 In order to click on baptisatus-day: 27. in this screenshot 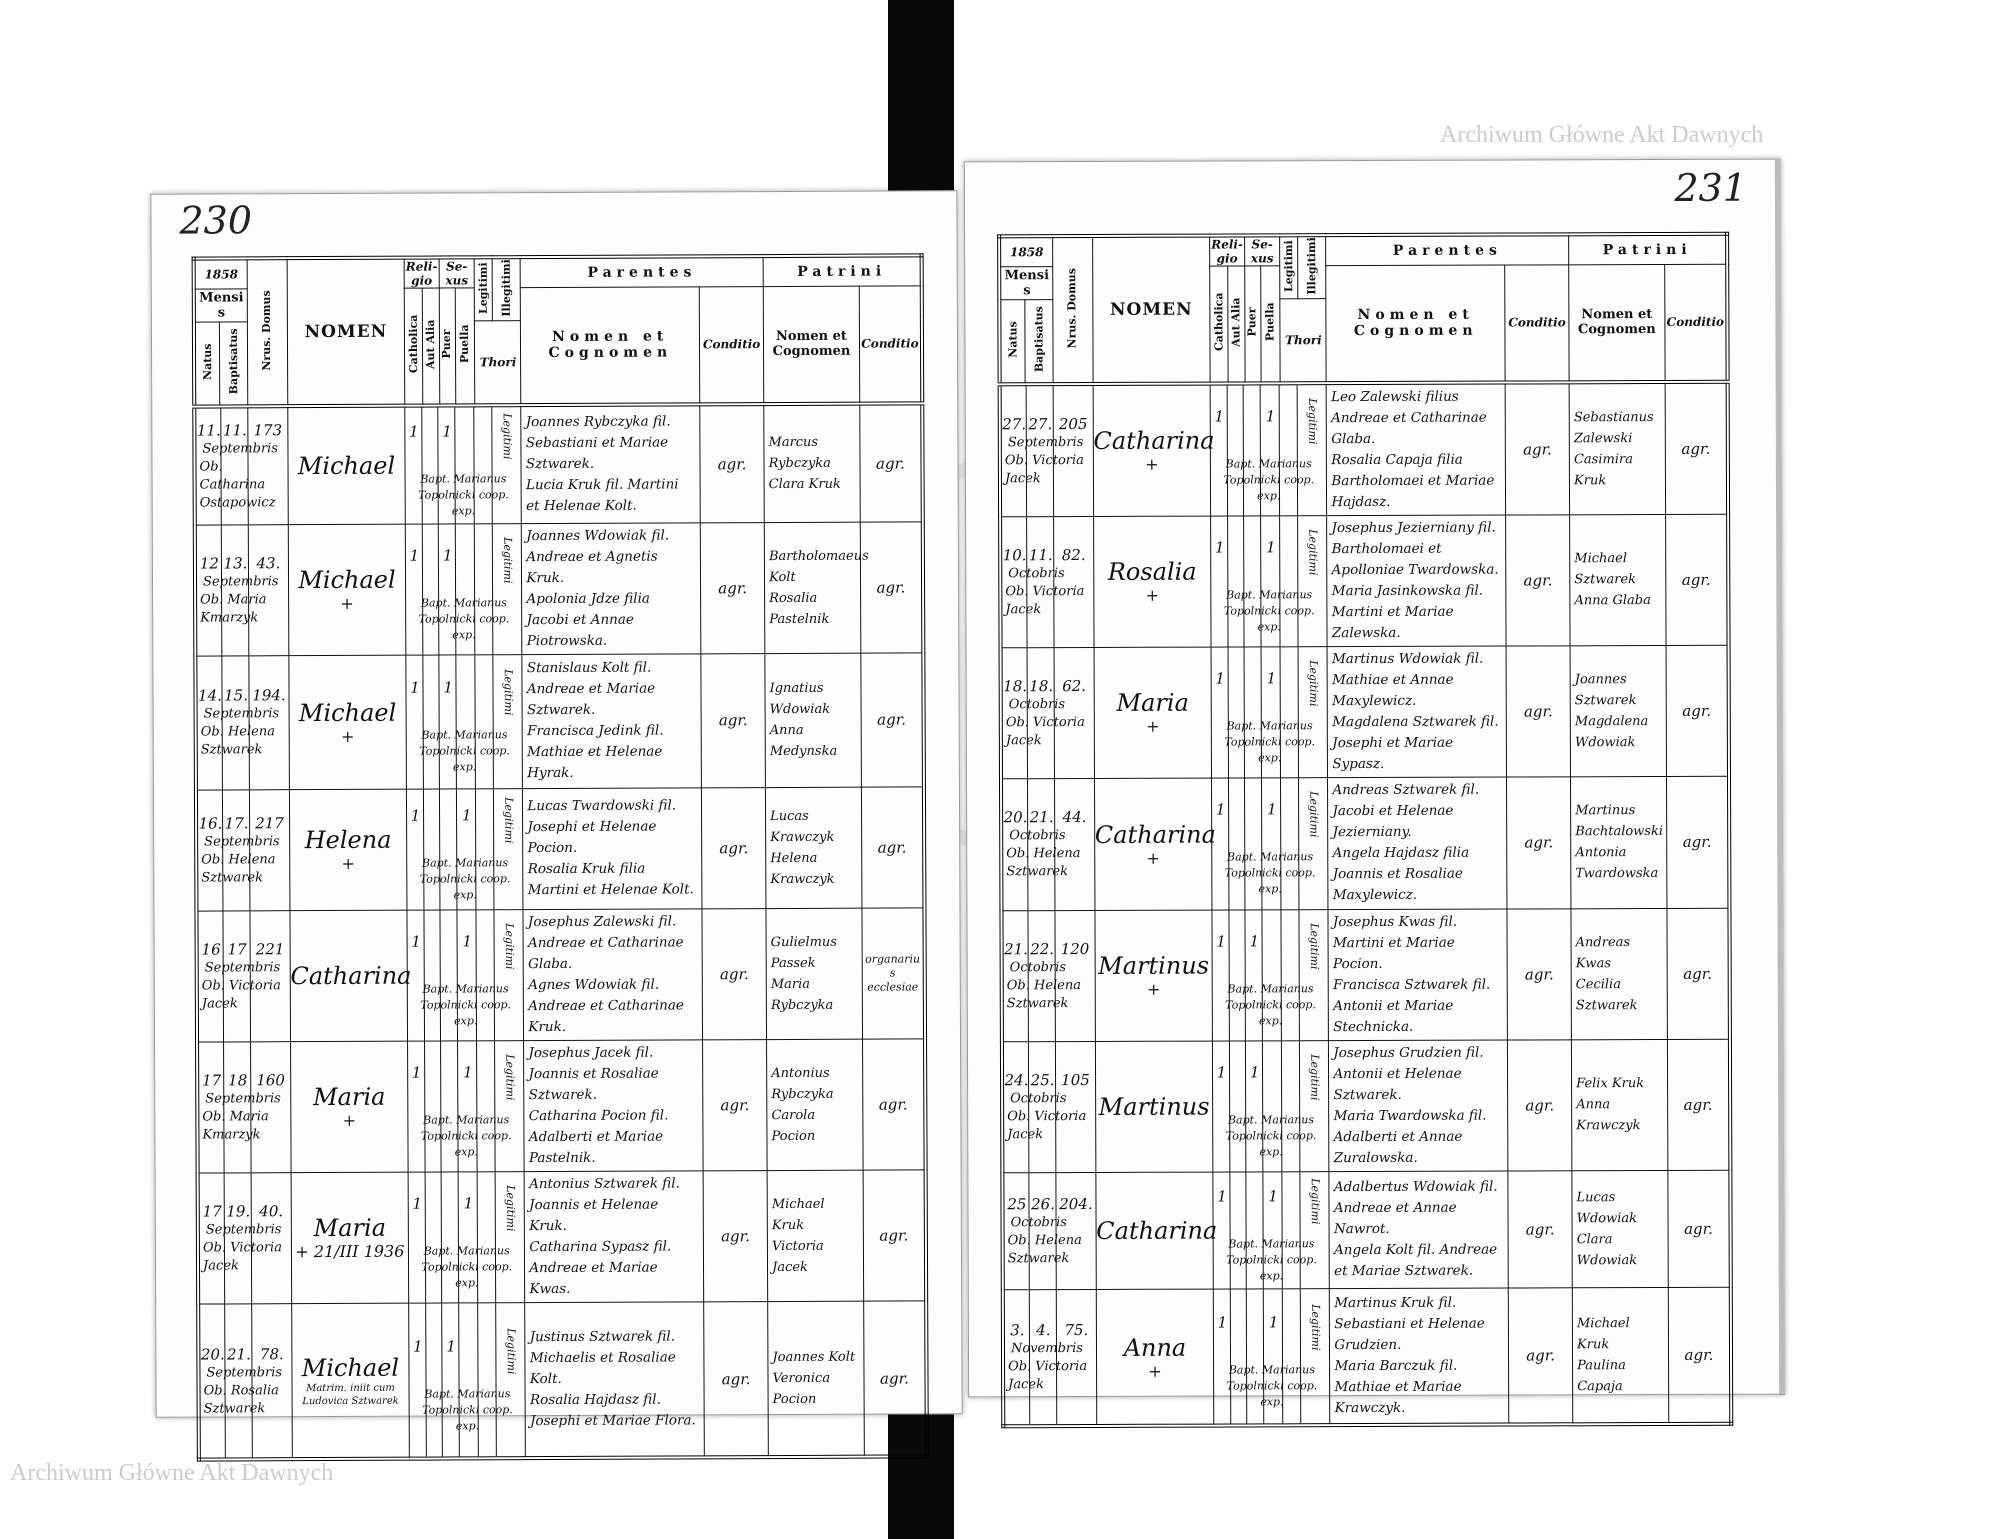, I will do `click(1040, 424)`.